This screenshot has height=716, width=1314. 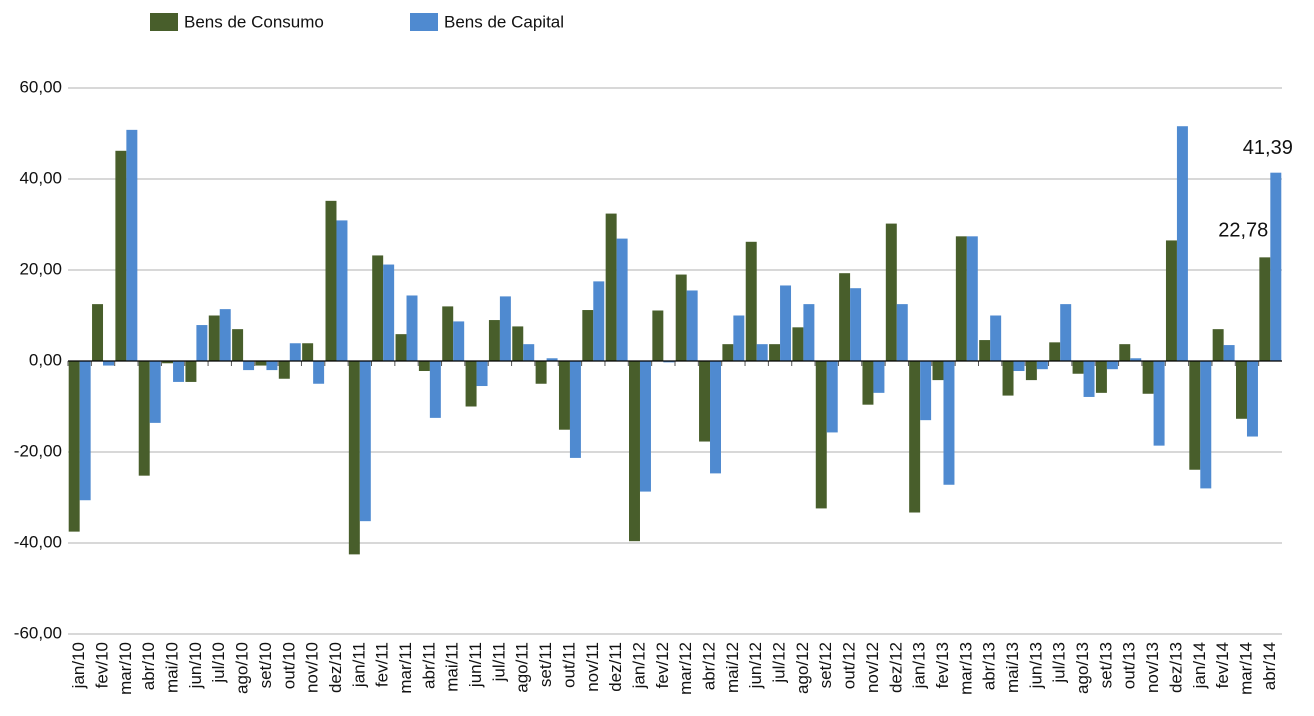 What do you see at coordinates (38, 632) in the screenshot?
I see `y-tick-label: -60,00` at bounding box center [38, 632].